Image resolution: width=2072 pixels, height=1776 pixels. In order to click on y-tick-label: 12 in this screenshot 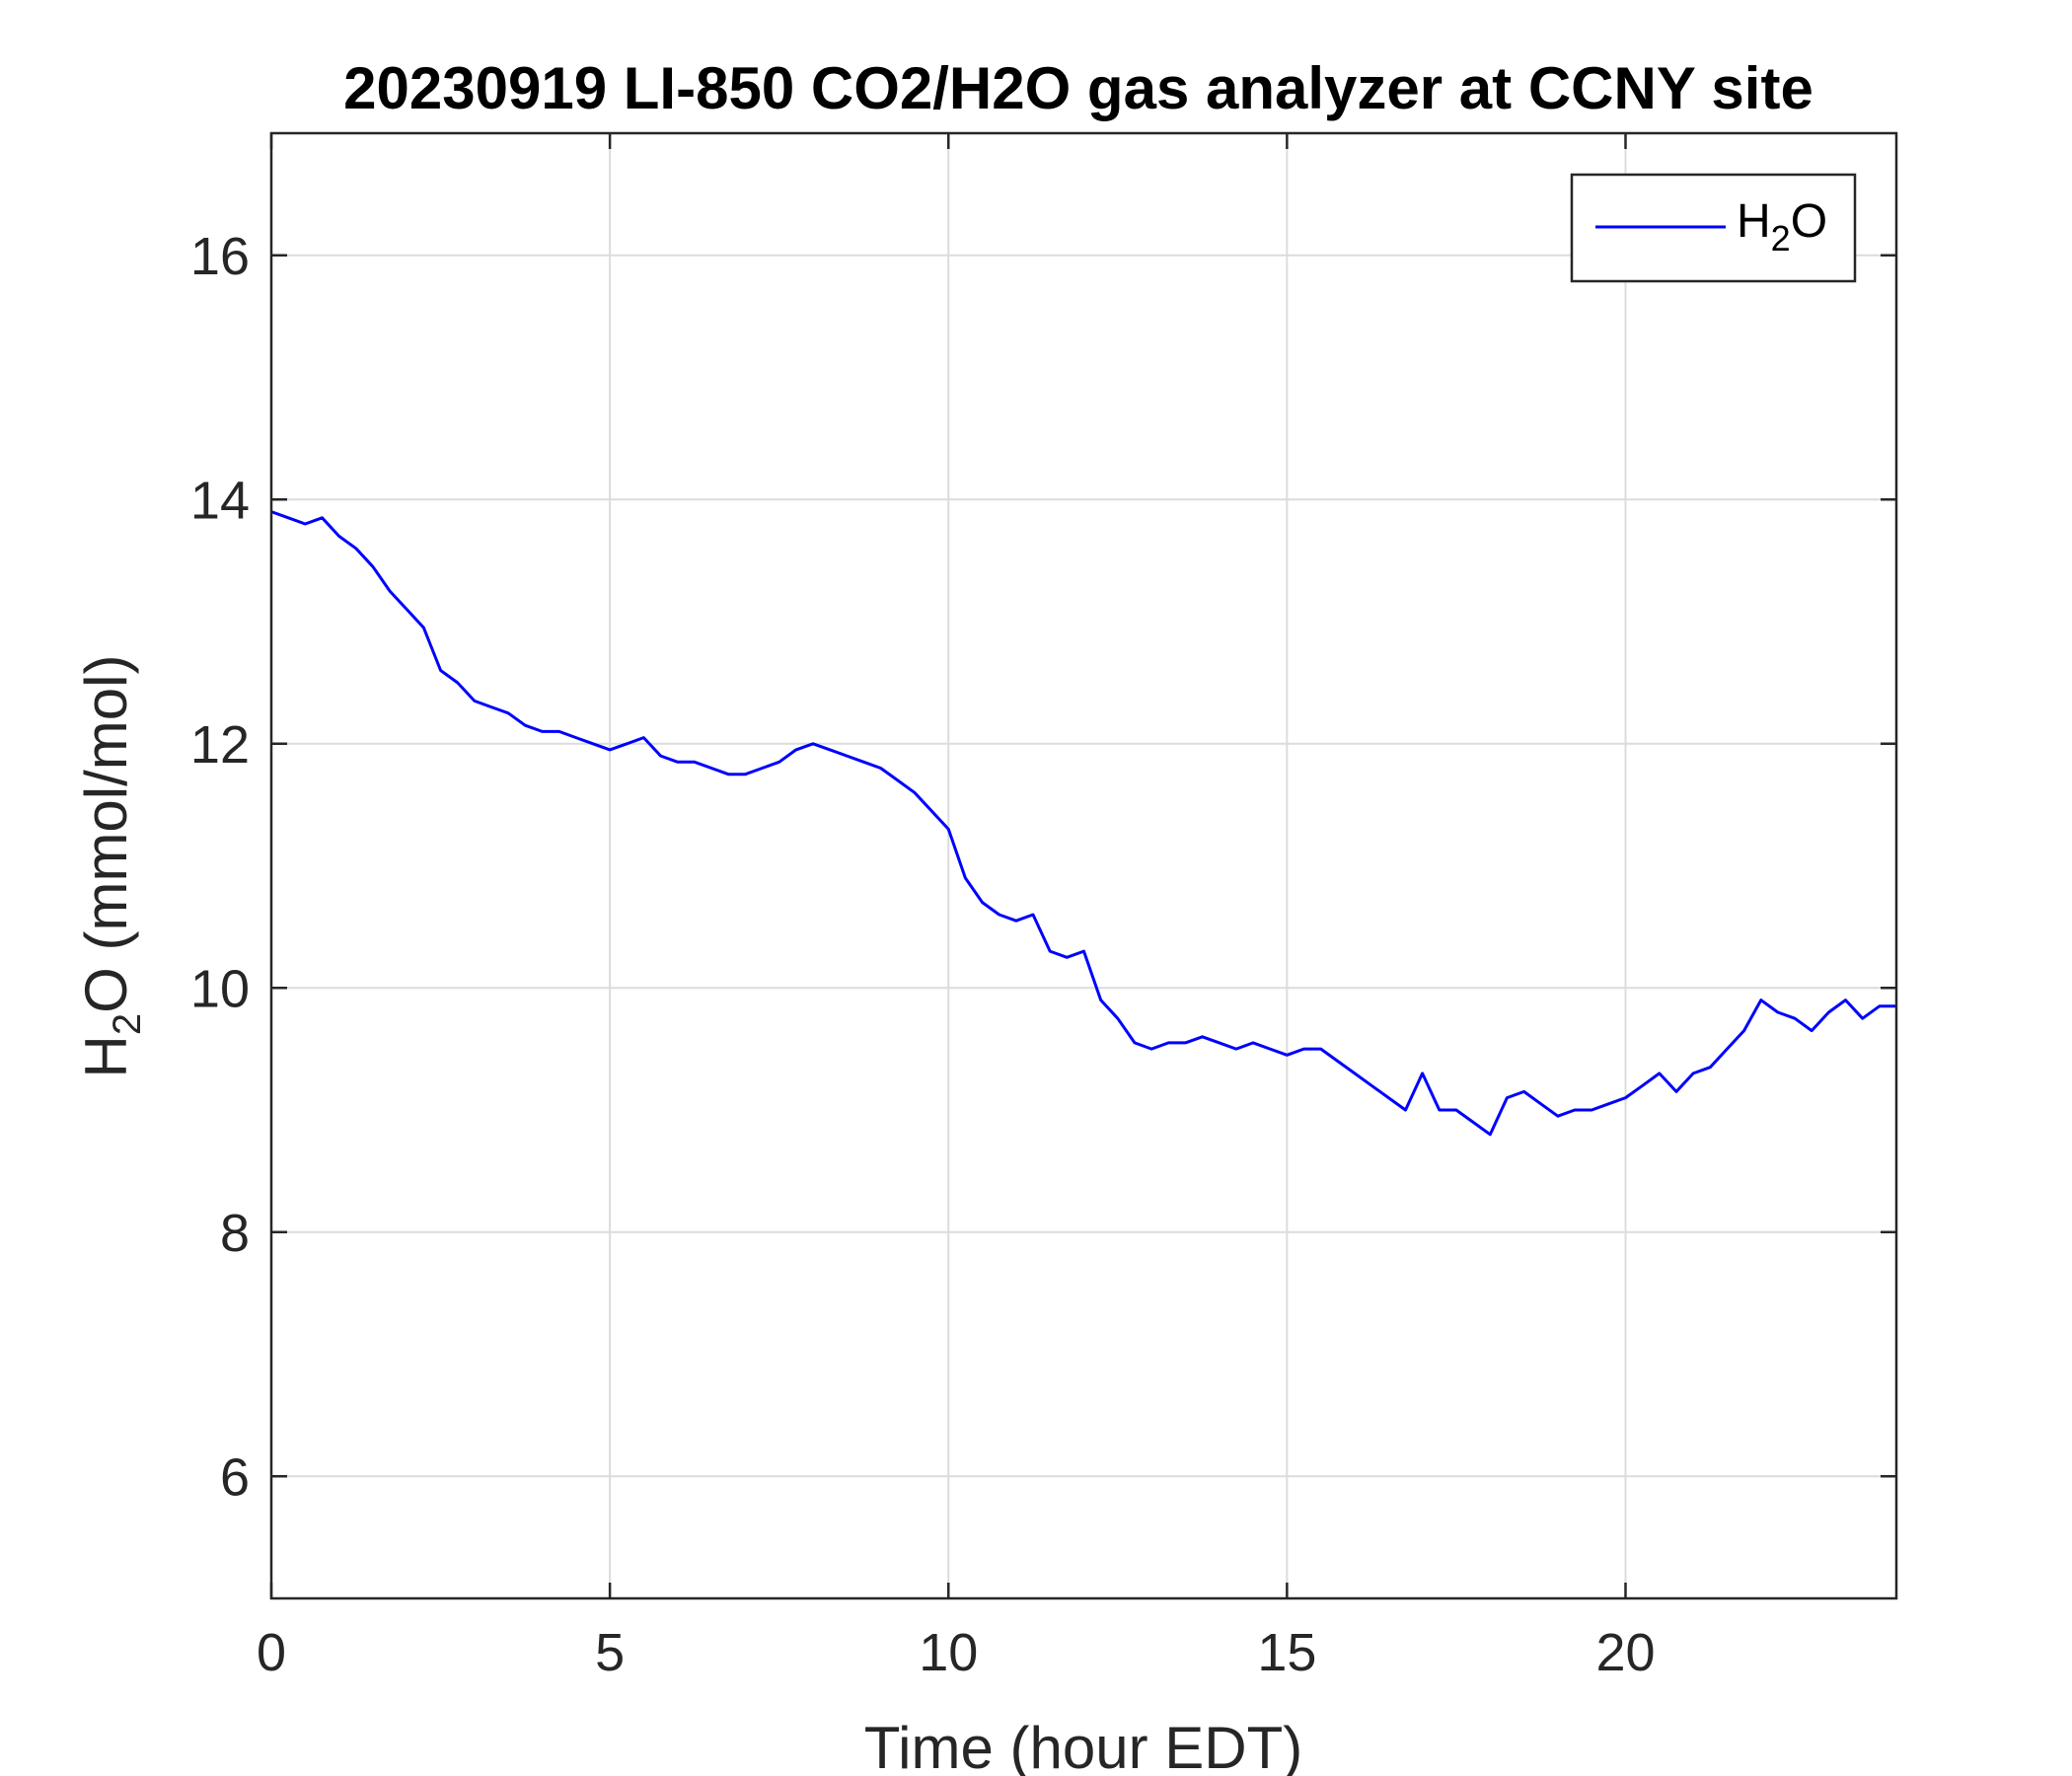, I will do `click(220, 745)`.